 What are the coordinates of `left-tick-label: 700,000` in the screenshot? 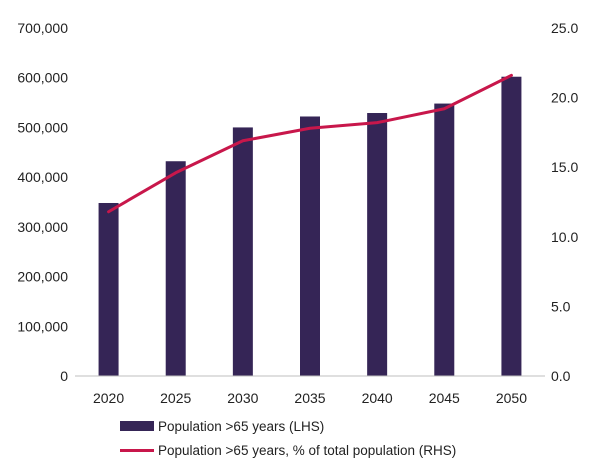 It's located at (42, 28).